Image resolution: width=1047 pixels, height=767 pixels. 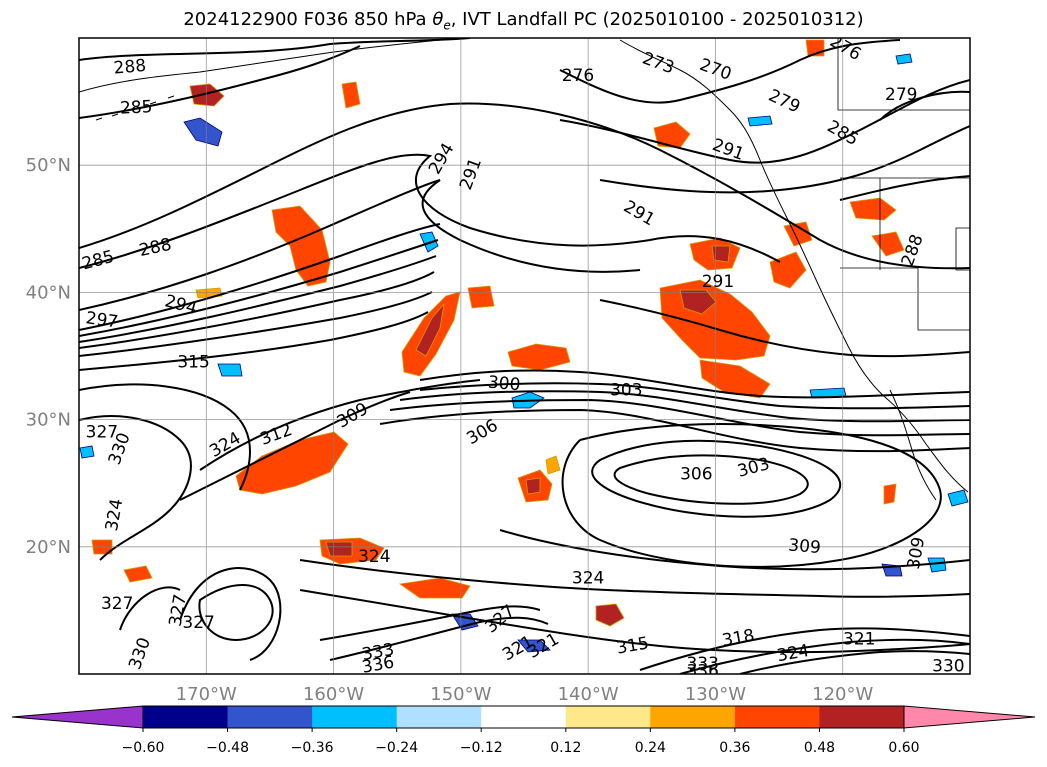 I want to click on latitude-tick-labels: 50°N 40°N 30°N 20°N, so click(x=48, y=356).